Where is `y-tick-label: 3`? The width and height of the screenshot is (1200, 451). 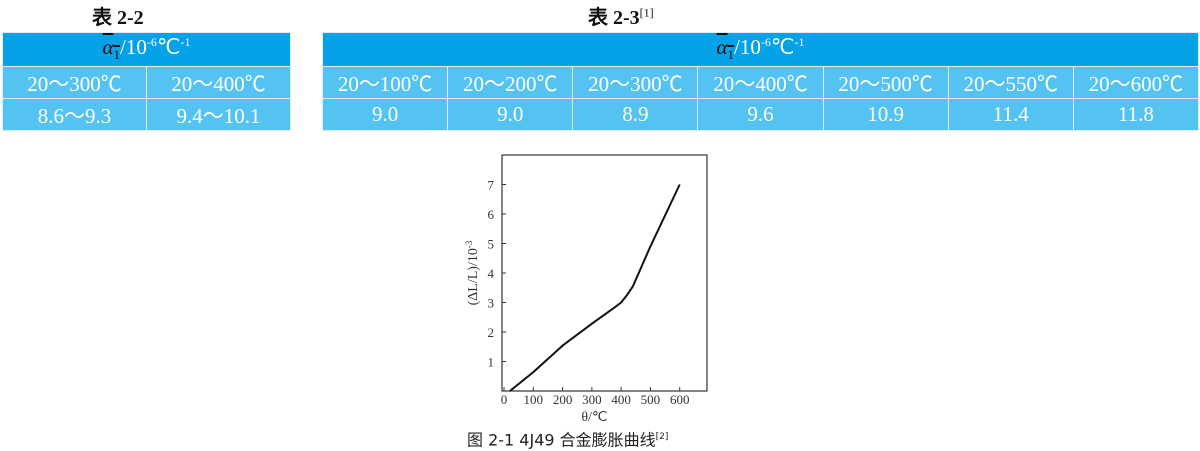
y-tick-label: 3 is located at coordinates (491, 303).